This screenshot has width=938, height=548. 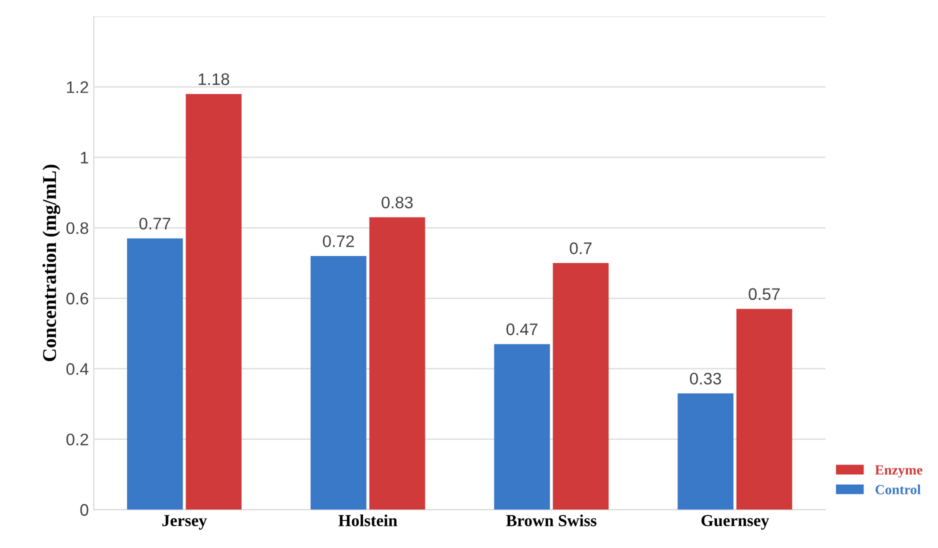 What do you see at coordinates (77, 369) in the screenshot?
I see `y-tick-label: 0.4` at bounding box center [77, 369].